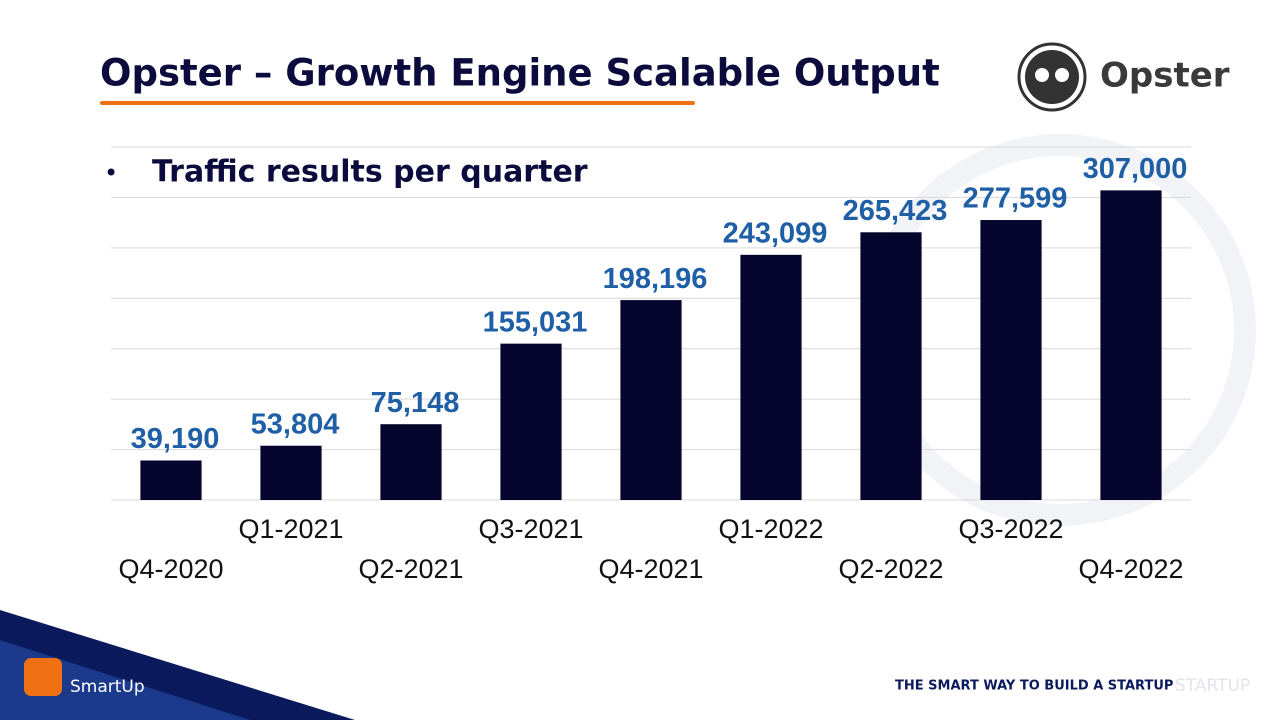 This screenshot has height=720, width=1280. I want to click on value-label: 75,148, so click(415, 403).